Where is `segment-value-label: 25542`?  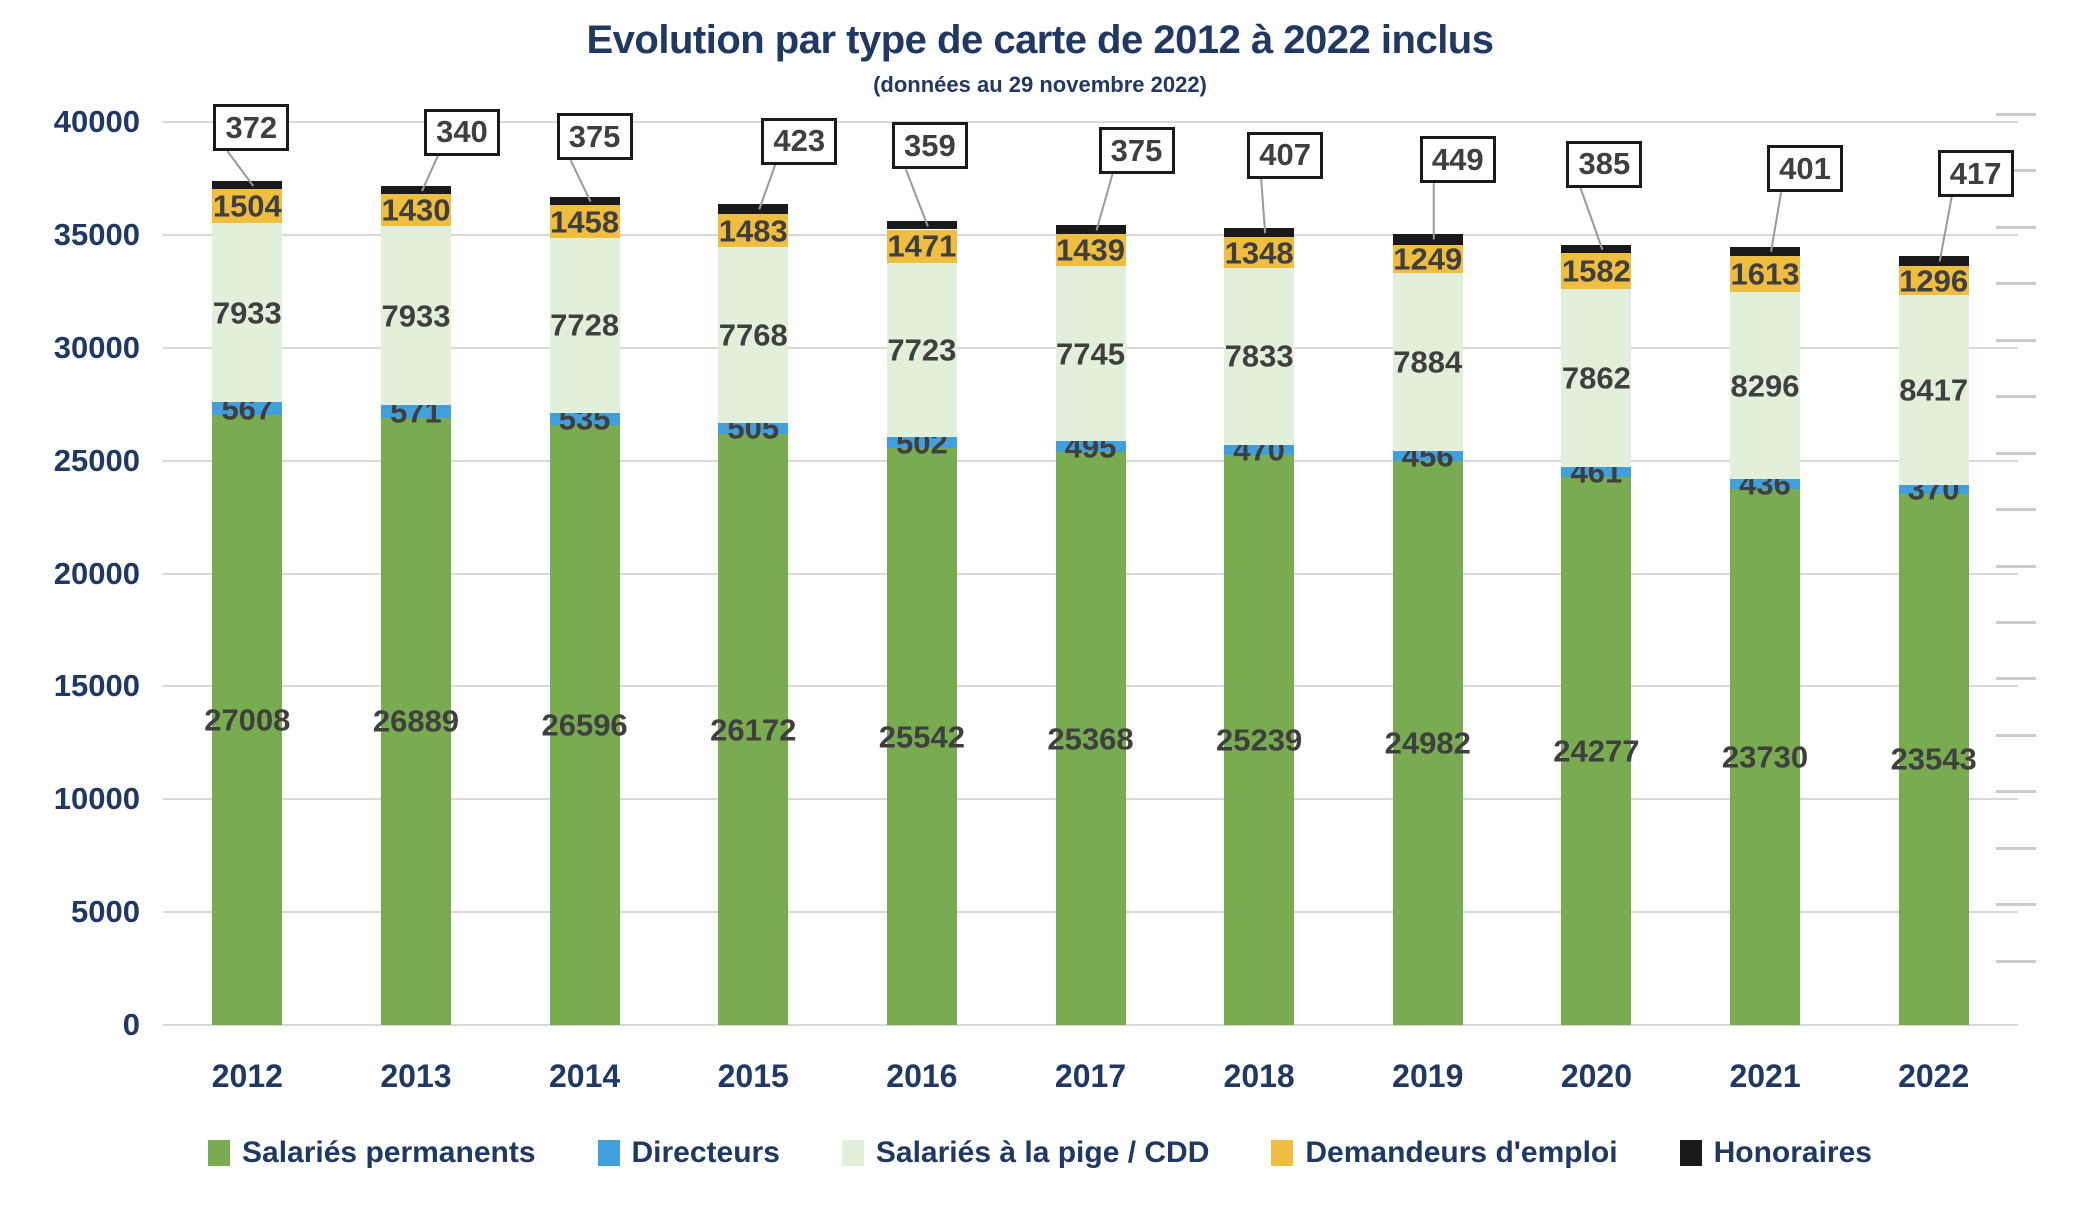
segment-value-label: 25542 is located at coordinates (921, 737).